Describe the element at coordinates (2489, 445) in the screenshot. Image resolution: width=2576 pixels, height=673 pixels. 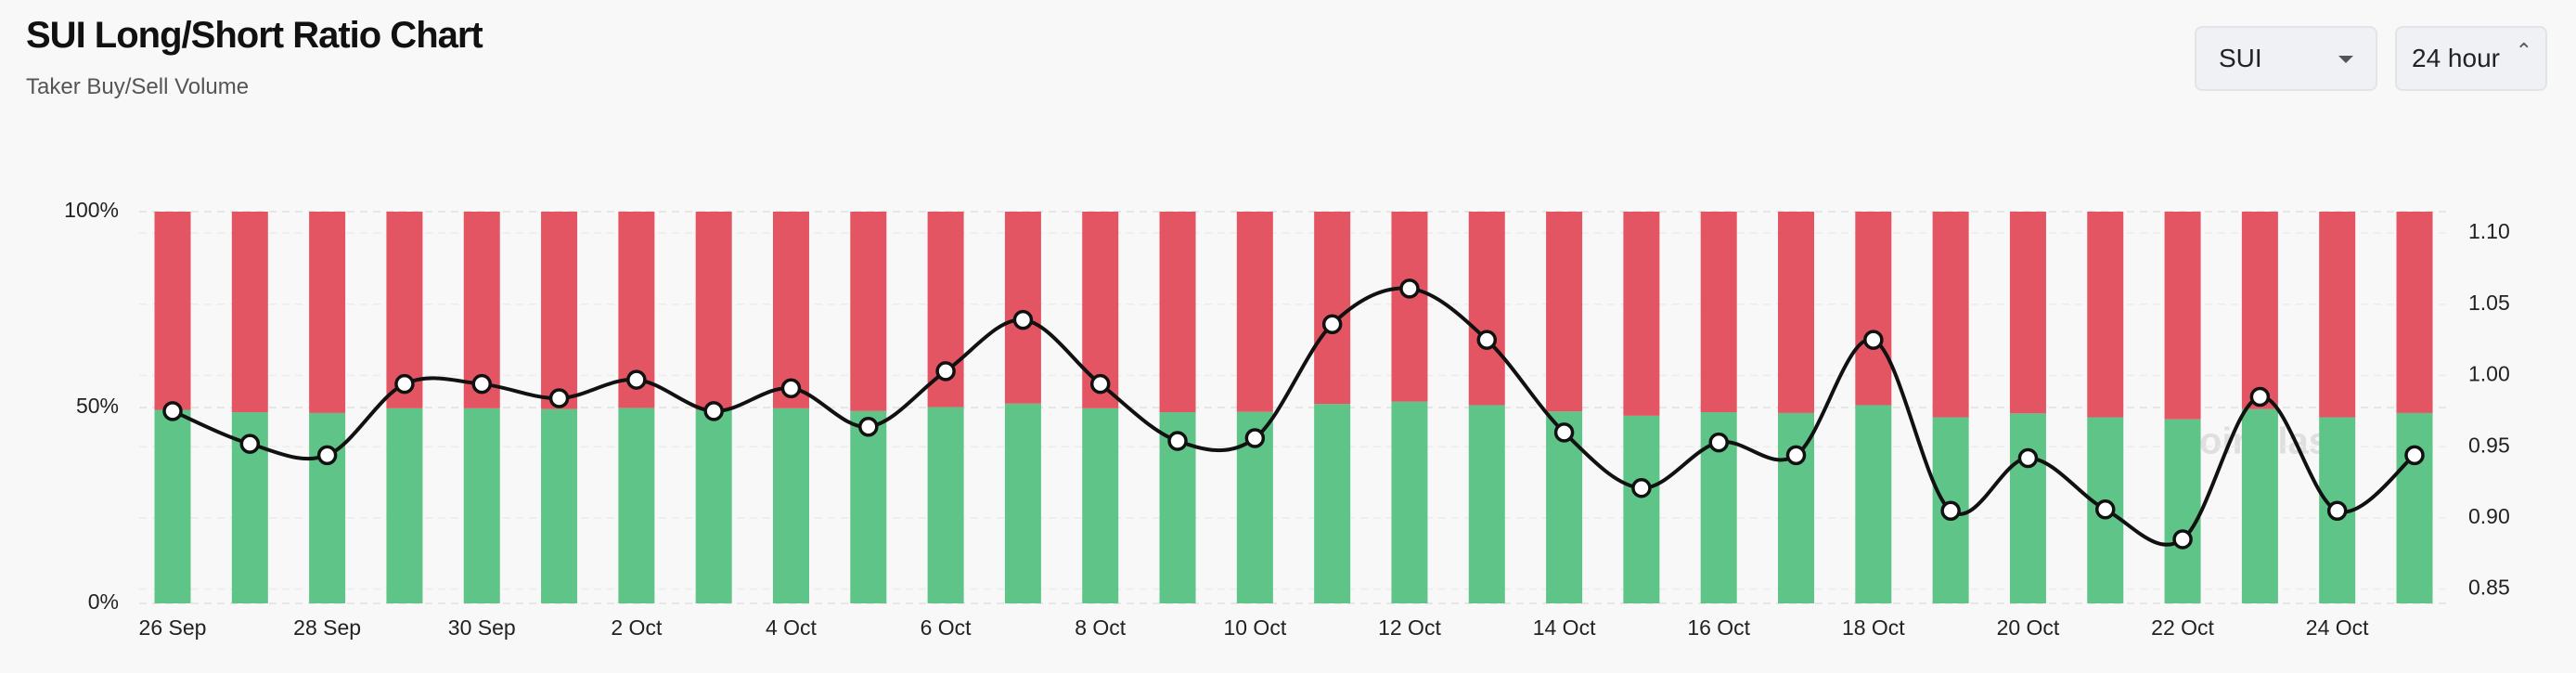
I see `y2-tick-label: 0.95` at that location.